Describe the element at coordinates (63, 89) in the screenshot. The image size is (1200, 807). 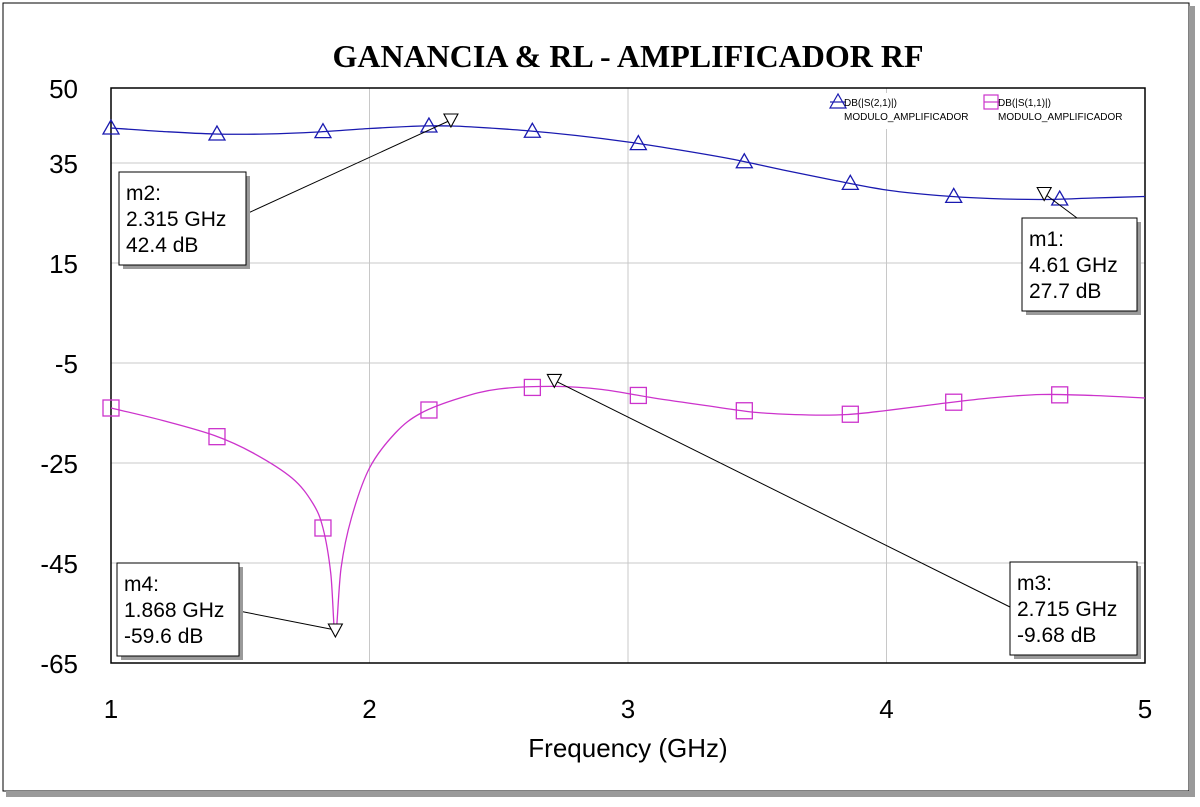
I see `y-tick-label: 50` at that location.